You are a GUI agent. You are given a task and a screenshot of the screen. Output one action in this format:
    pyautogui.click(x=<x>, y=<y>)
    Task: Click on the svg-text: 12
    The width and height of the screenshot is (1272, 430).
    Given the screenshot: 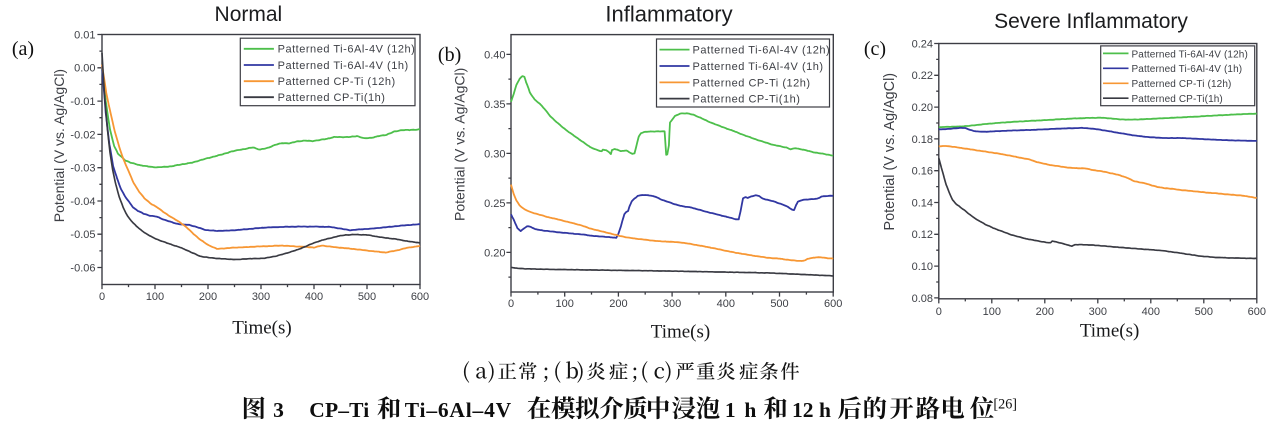 What is the action you would take?
    pyautogui.click(x=803, y=410)
    